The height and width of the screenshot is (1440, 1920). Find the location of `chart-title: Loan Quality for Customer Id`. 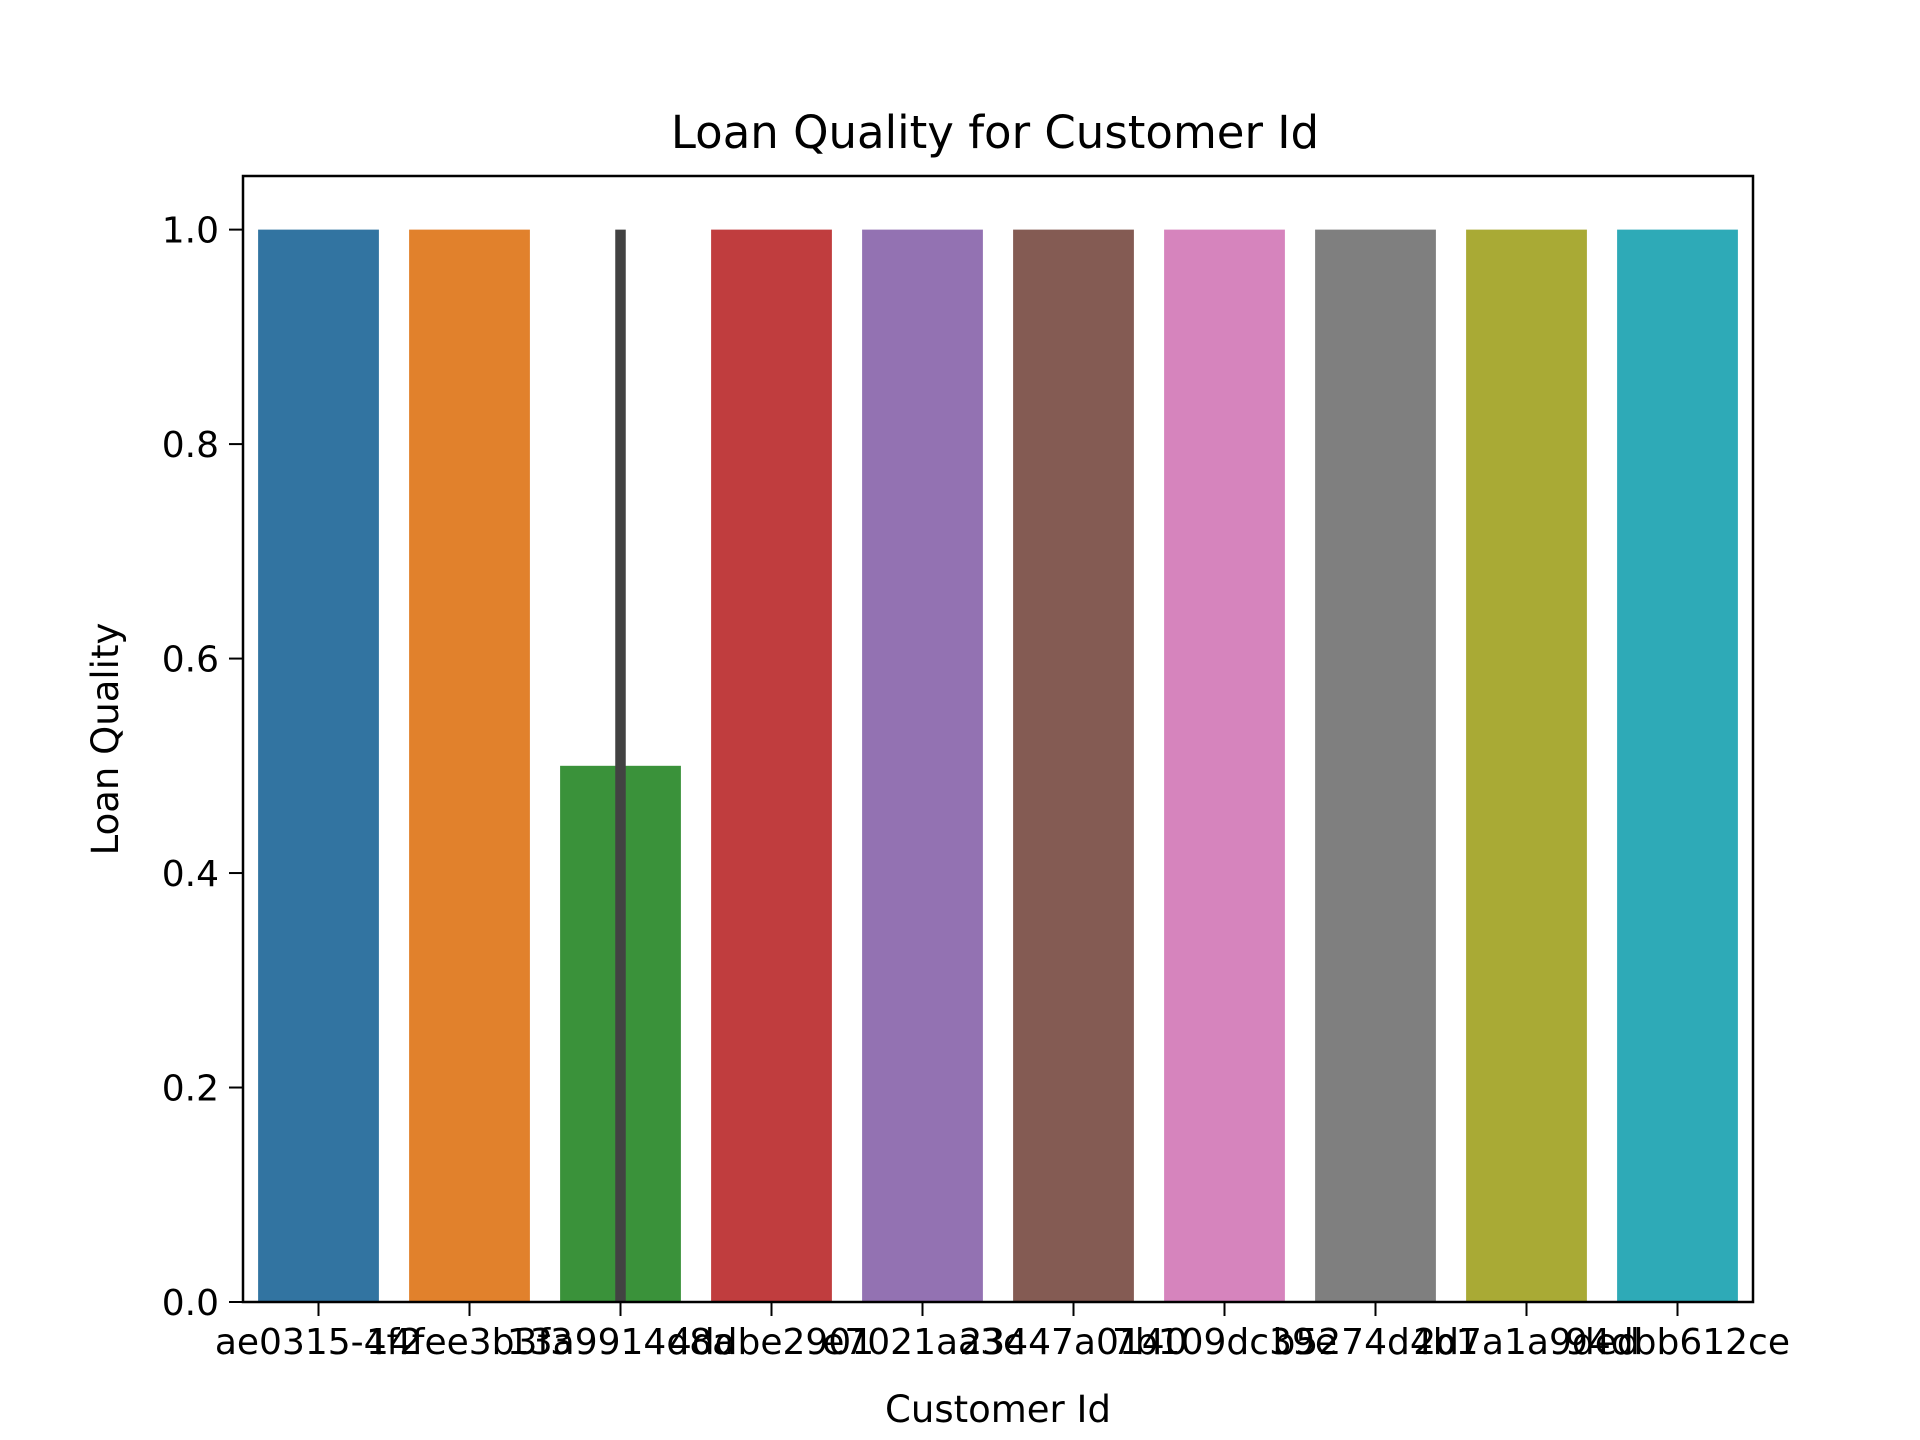

chart-title: Loan Quality for Customer Id is located at coordinates (995, 132).